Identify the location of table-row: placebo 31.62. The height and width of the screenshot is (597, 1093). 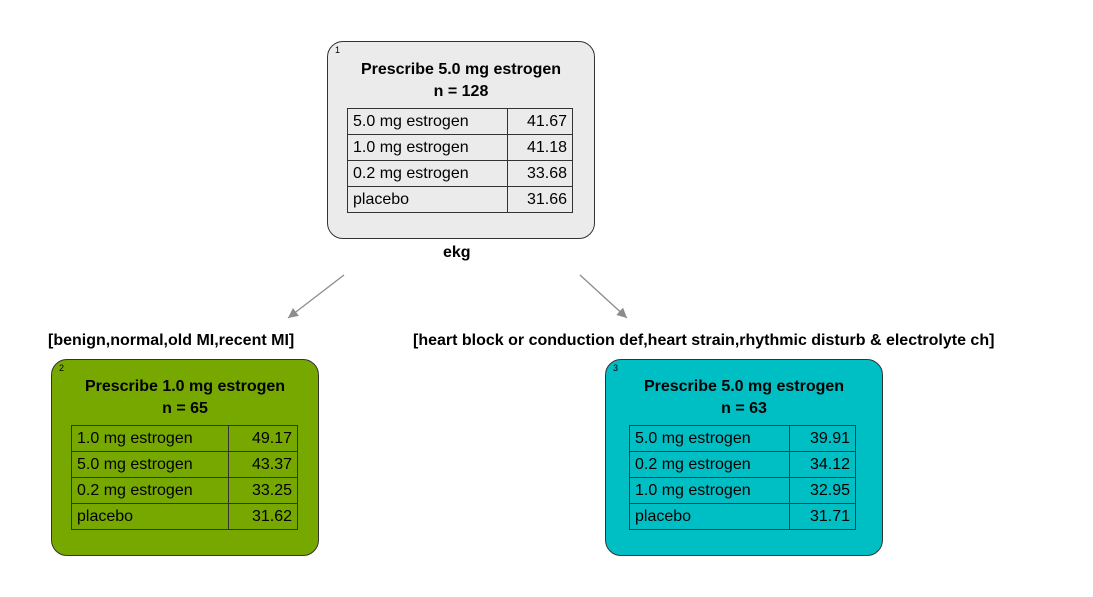
(184, 516).